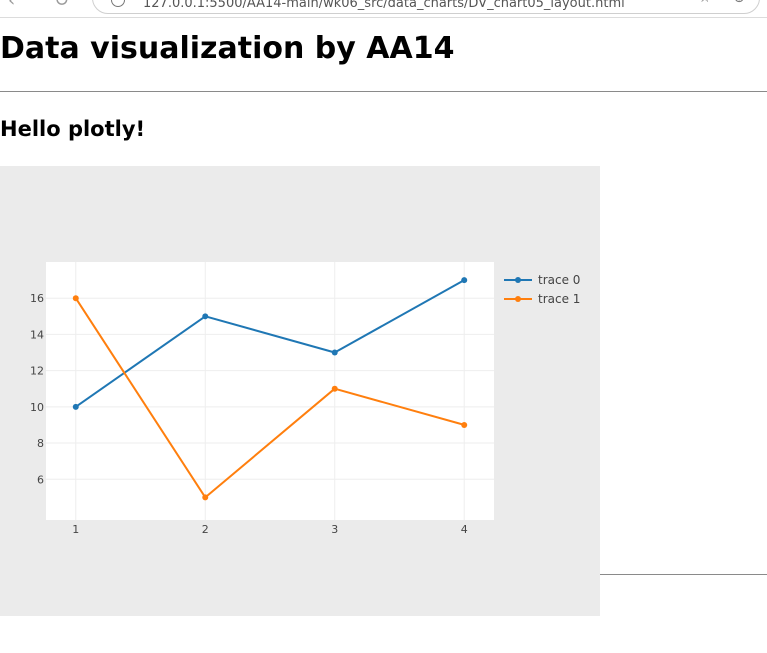 This screenshot has width=767, height=653. What do you see at coordinates (118, 3) in the screenshot?
I see `site-info-icon` at bounding box center [118, 3].